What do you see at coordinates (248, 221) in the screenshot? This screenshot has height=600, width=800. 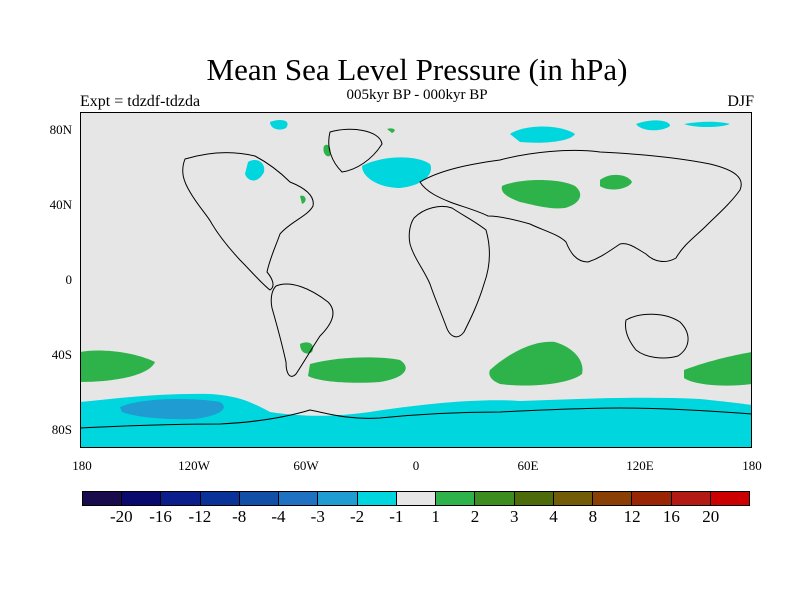 I see `north-america-coast` at bounding box center [248, 221].